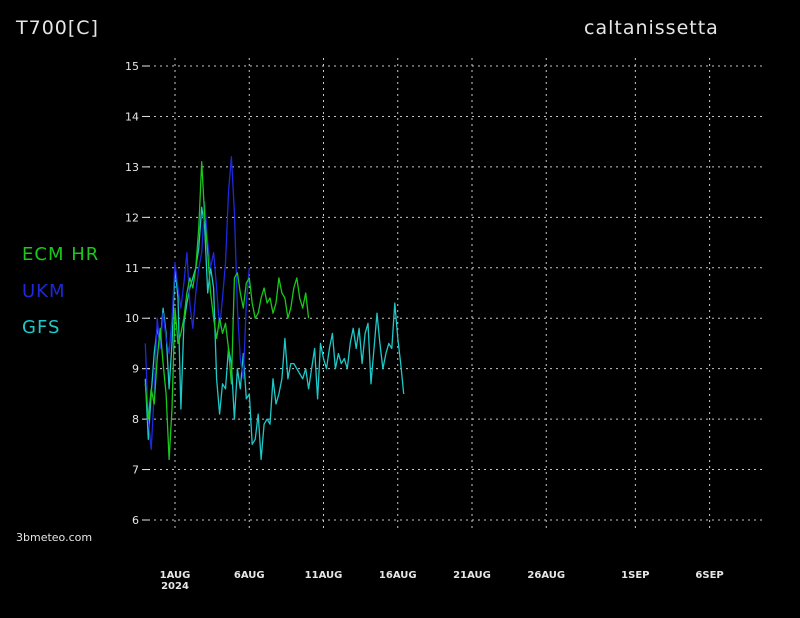 The height and width of the screenshot is (618, 800). I want to click on series-line-ecm-hr, so click(227, 311).